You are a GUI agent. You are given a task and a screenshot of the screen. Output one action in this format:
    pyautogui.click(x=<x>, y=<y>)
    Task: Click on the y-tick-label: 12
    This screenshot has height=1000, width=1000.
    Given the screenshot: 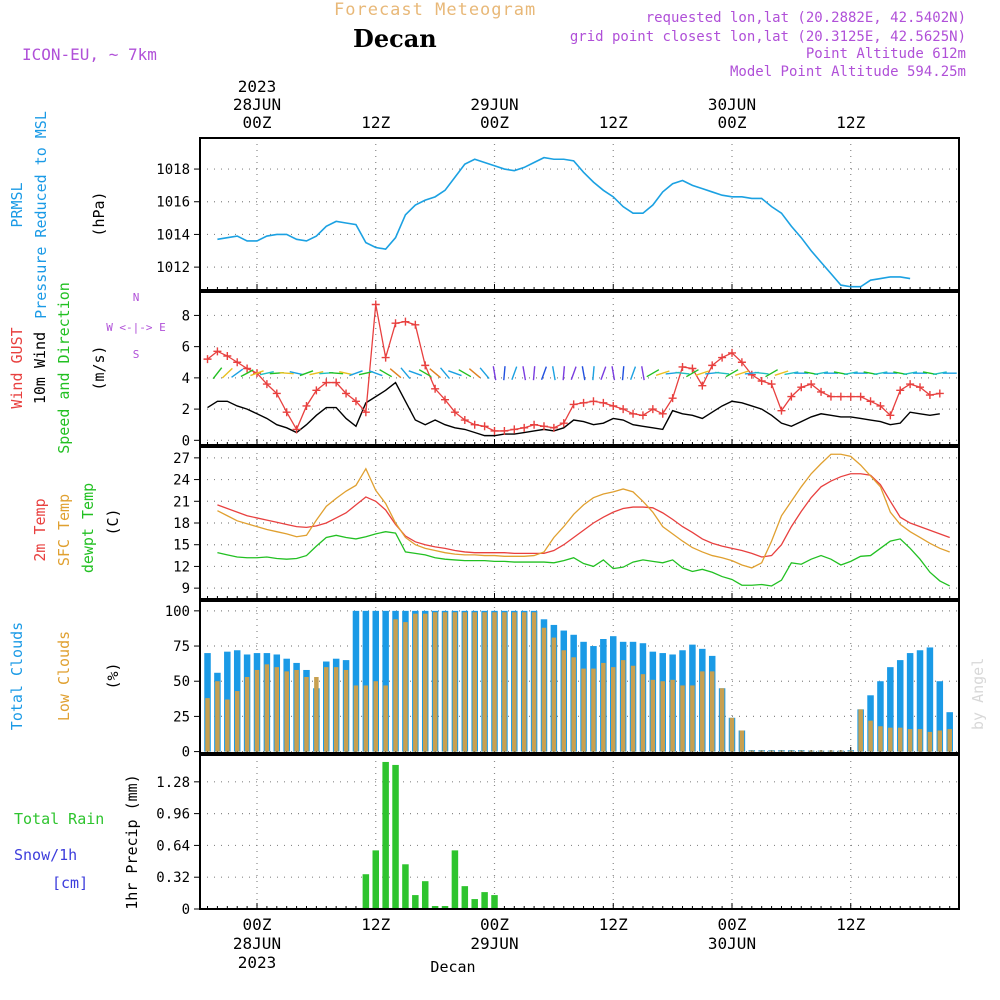 What is the action you would take?
    pyautogui.click(x=181, y=567)
    